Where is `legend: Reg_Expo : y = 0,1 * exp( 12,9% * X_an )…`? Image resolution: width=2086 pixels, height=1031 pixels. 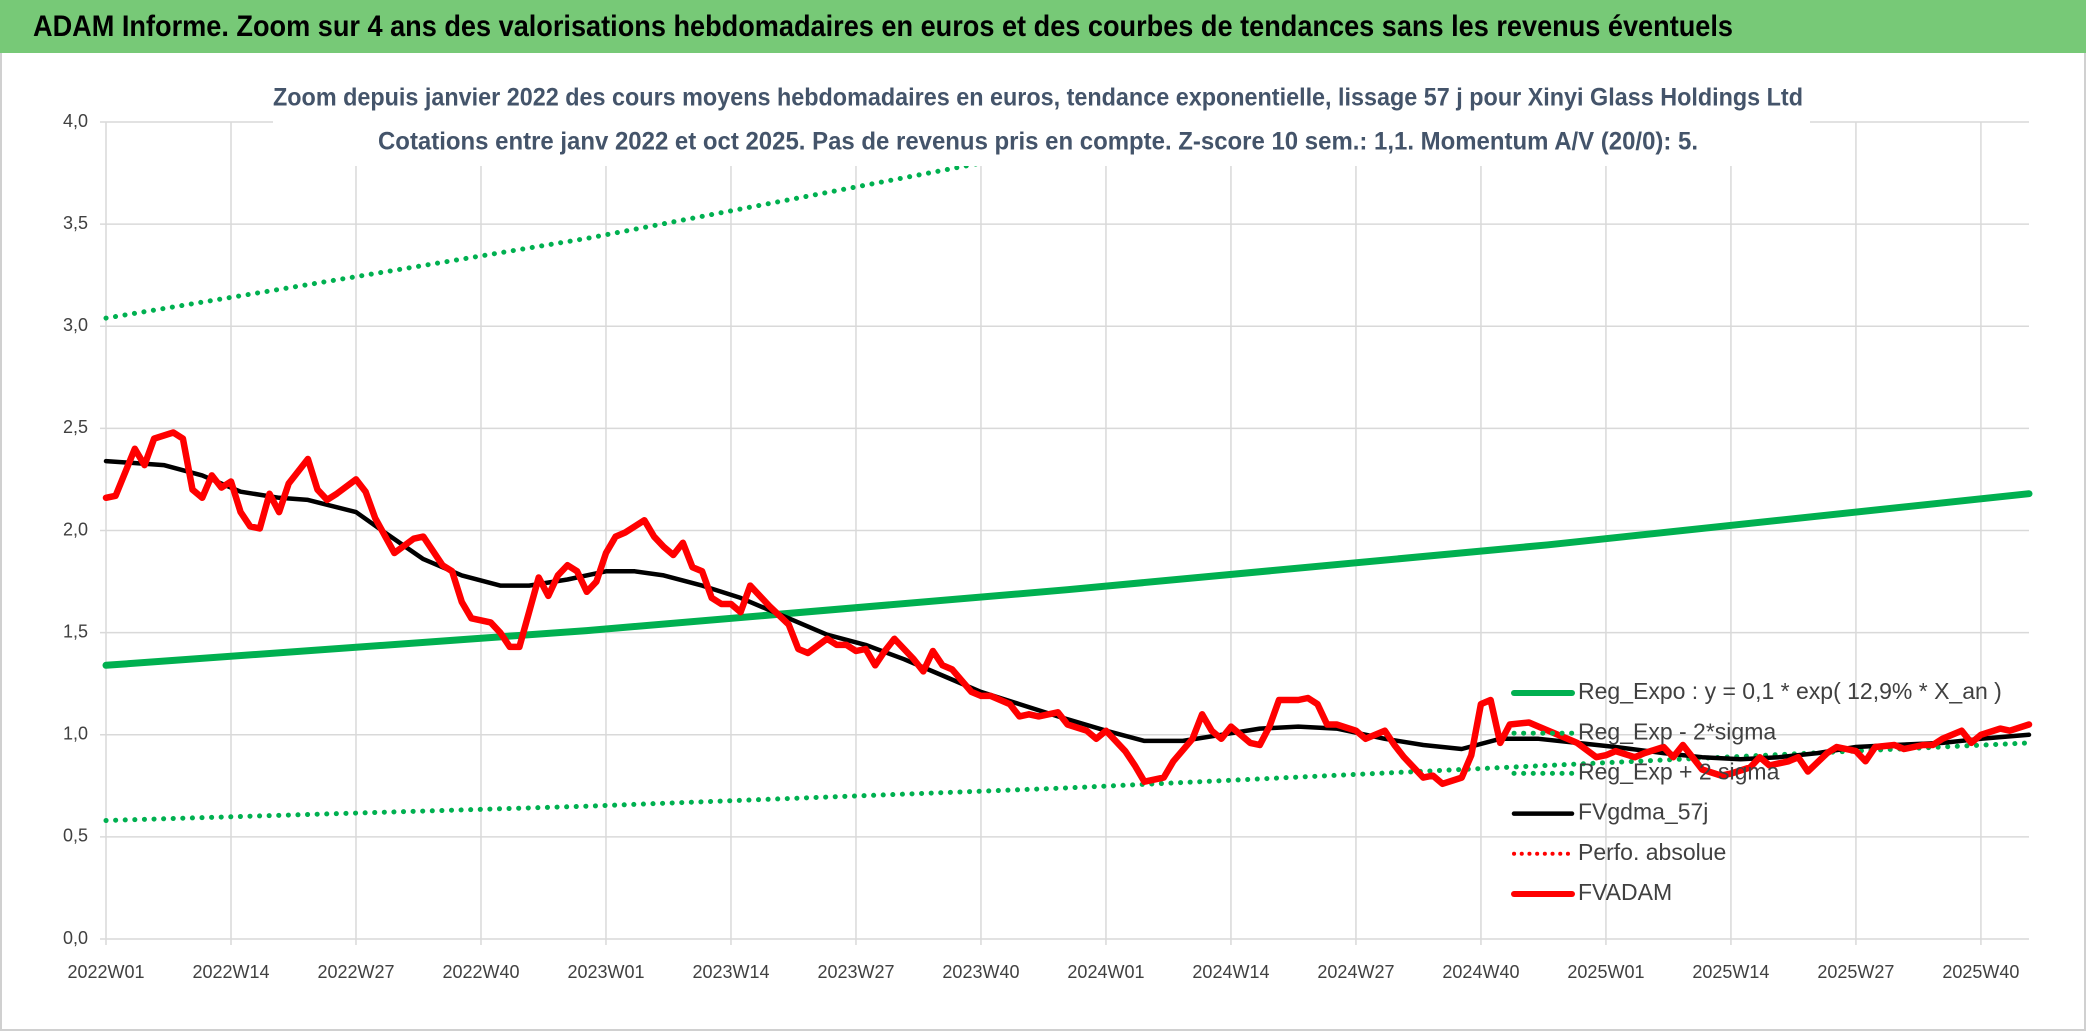
legend: Reg_Expo : y = 0,1 * exp( 12,9% * X_an )… is located at coordinates (1756, 791).